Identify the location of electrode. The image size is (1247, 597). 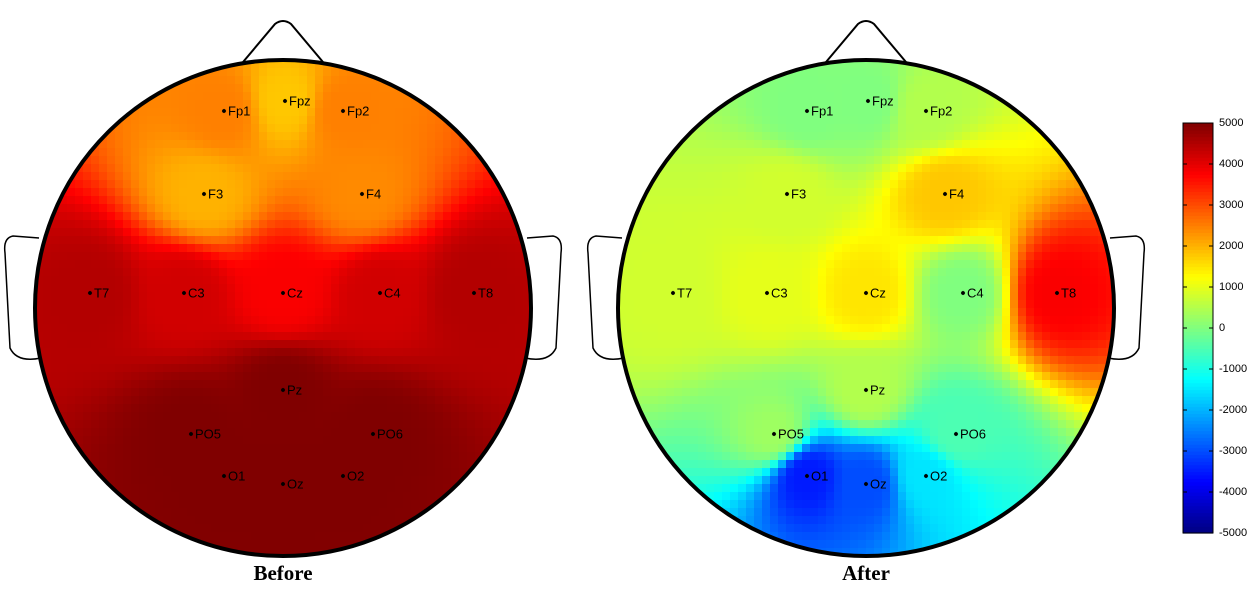
(283, 390).